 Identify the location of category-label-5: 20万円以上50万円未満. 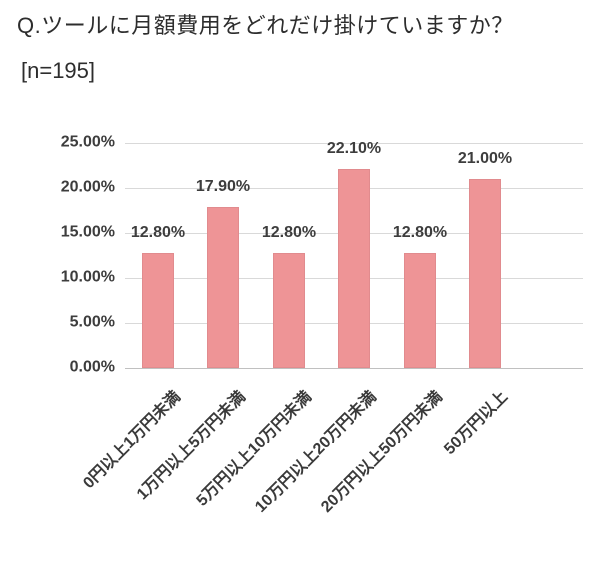
(382, 452).